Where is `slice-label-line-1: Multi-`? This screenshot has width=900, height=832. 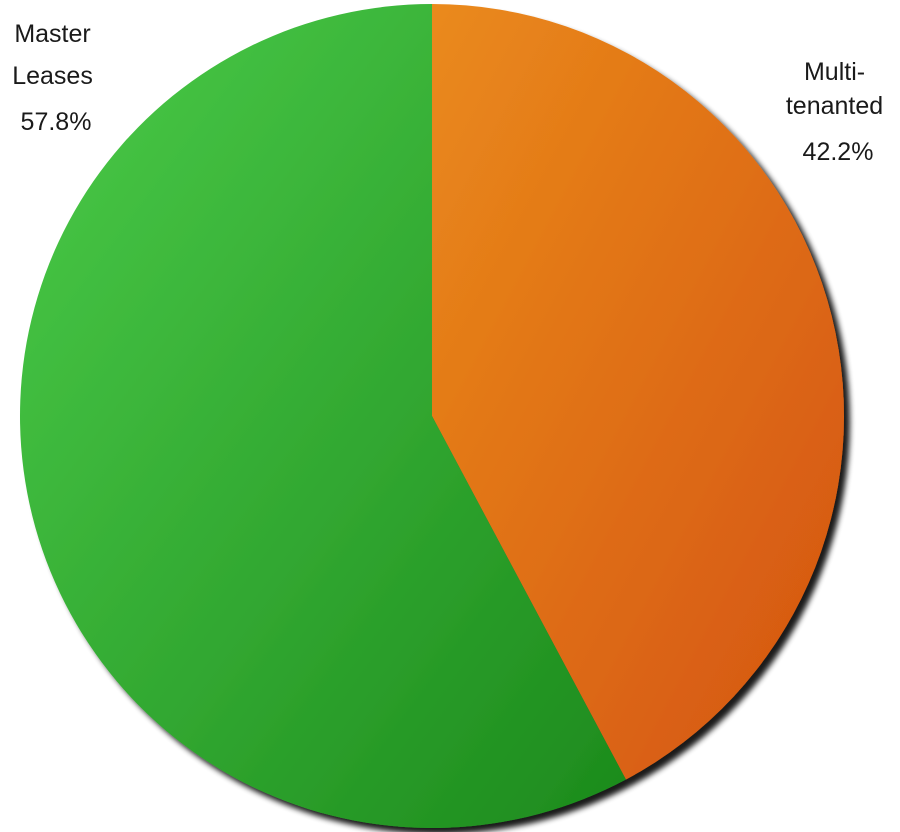 slice-label-line-1: Multi- is located at coordinates (834, 72).